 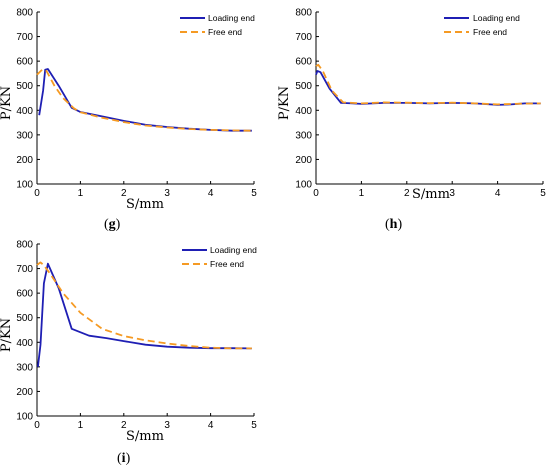 What do you see at coordinates (124, 458) in the screenshot?
I see `panel-label-i: (i)` at bounding box center [124, 458].